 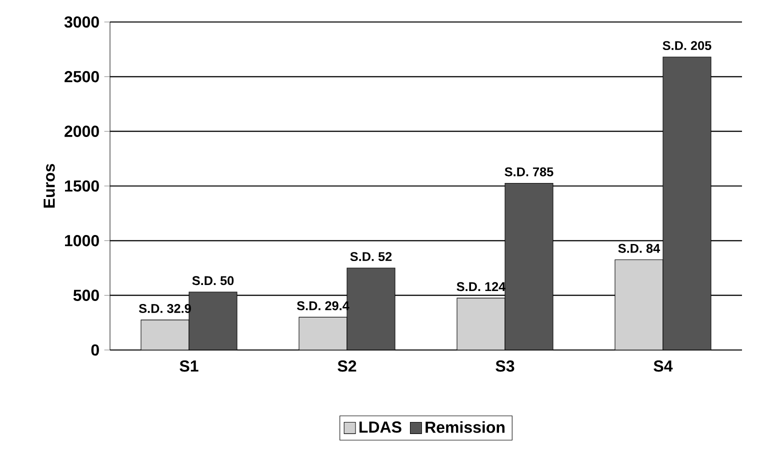 I want to click on x-tick-label: S4, so click(x=663, y=366).